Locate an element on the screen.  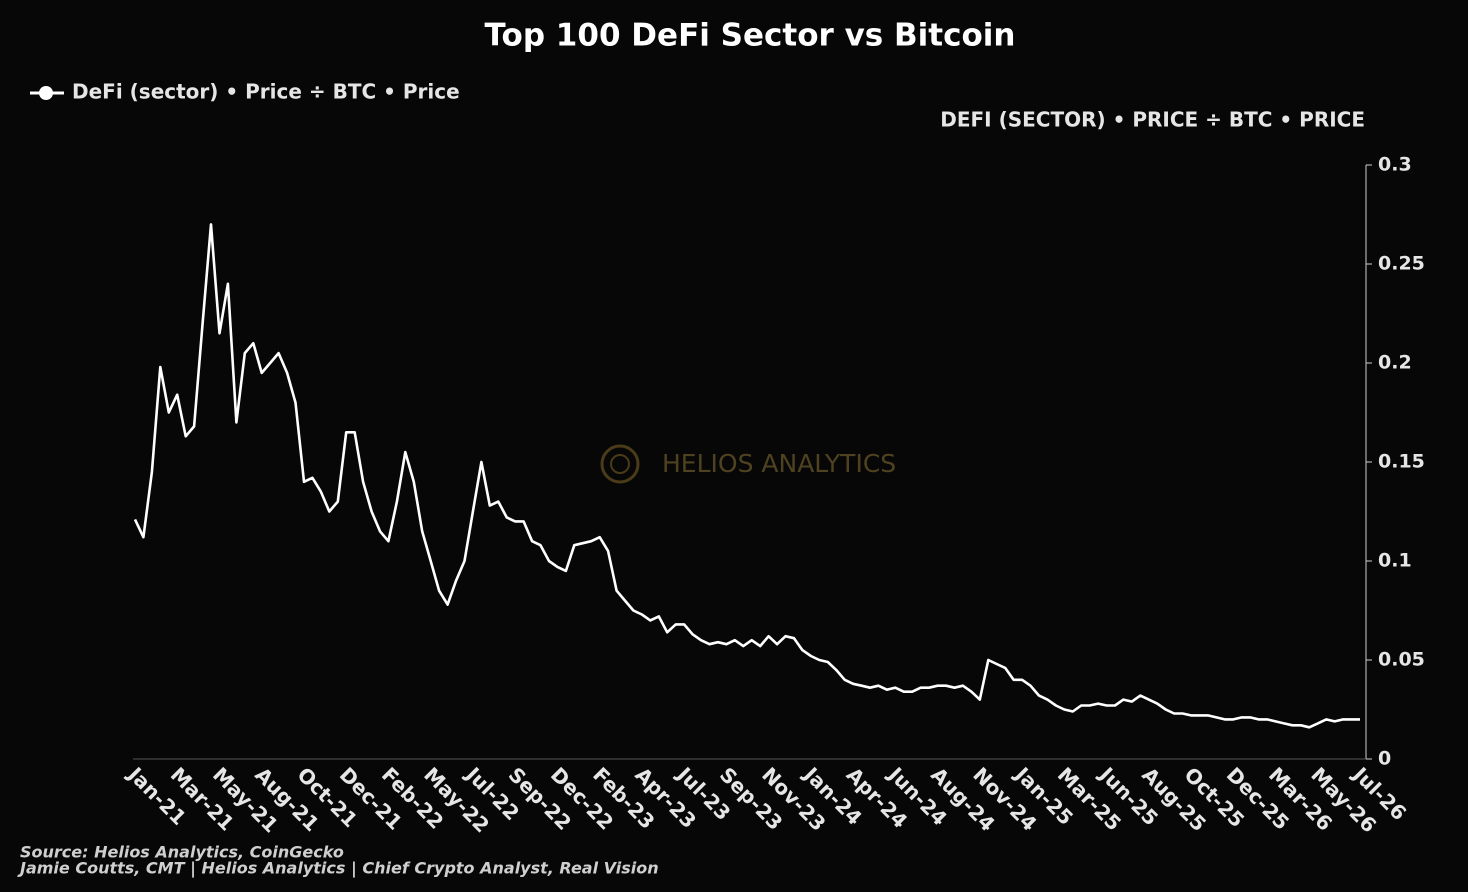
watermark: HELIOS ANALYTICS is located at coordinates (748, 464).